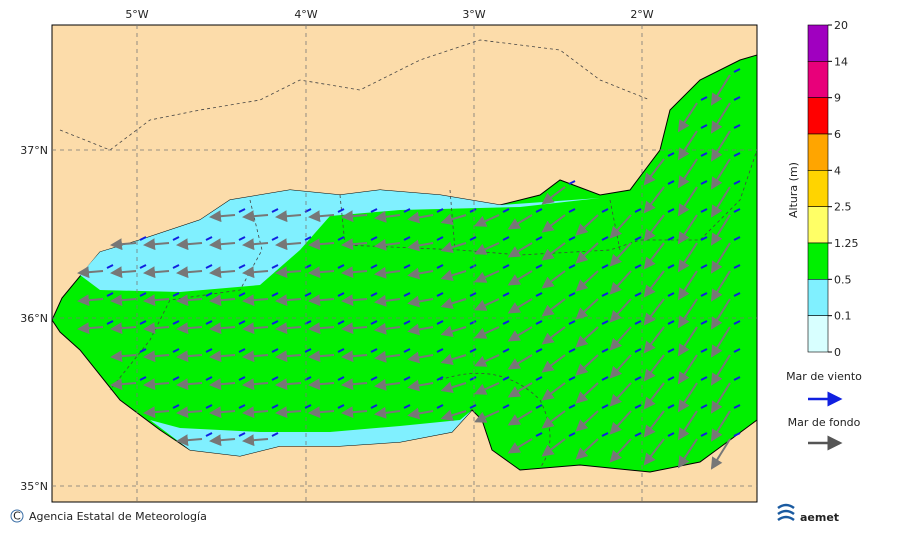 The image size is (900, 537). Describe the element at coordinates (843, 316) in the screenshot. I see `colorbar-tick-label: 0.1` at that location.